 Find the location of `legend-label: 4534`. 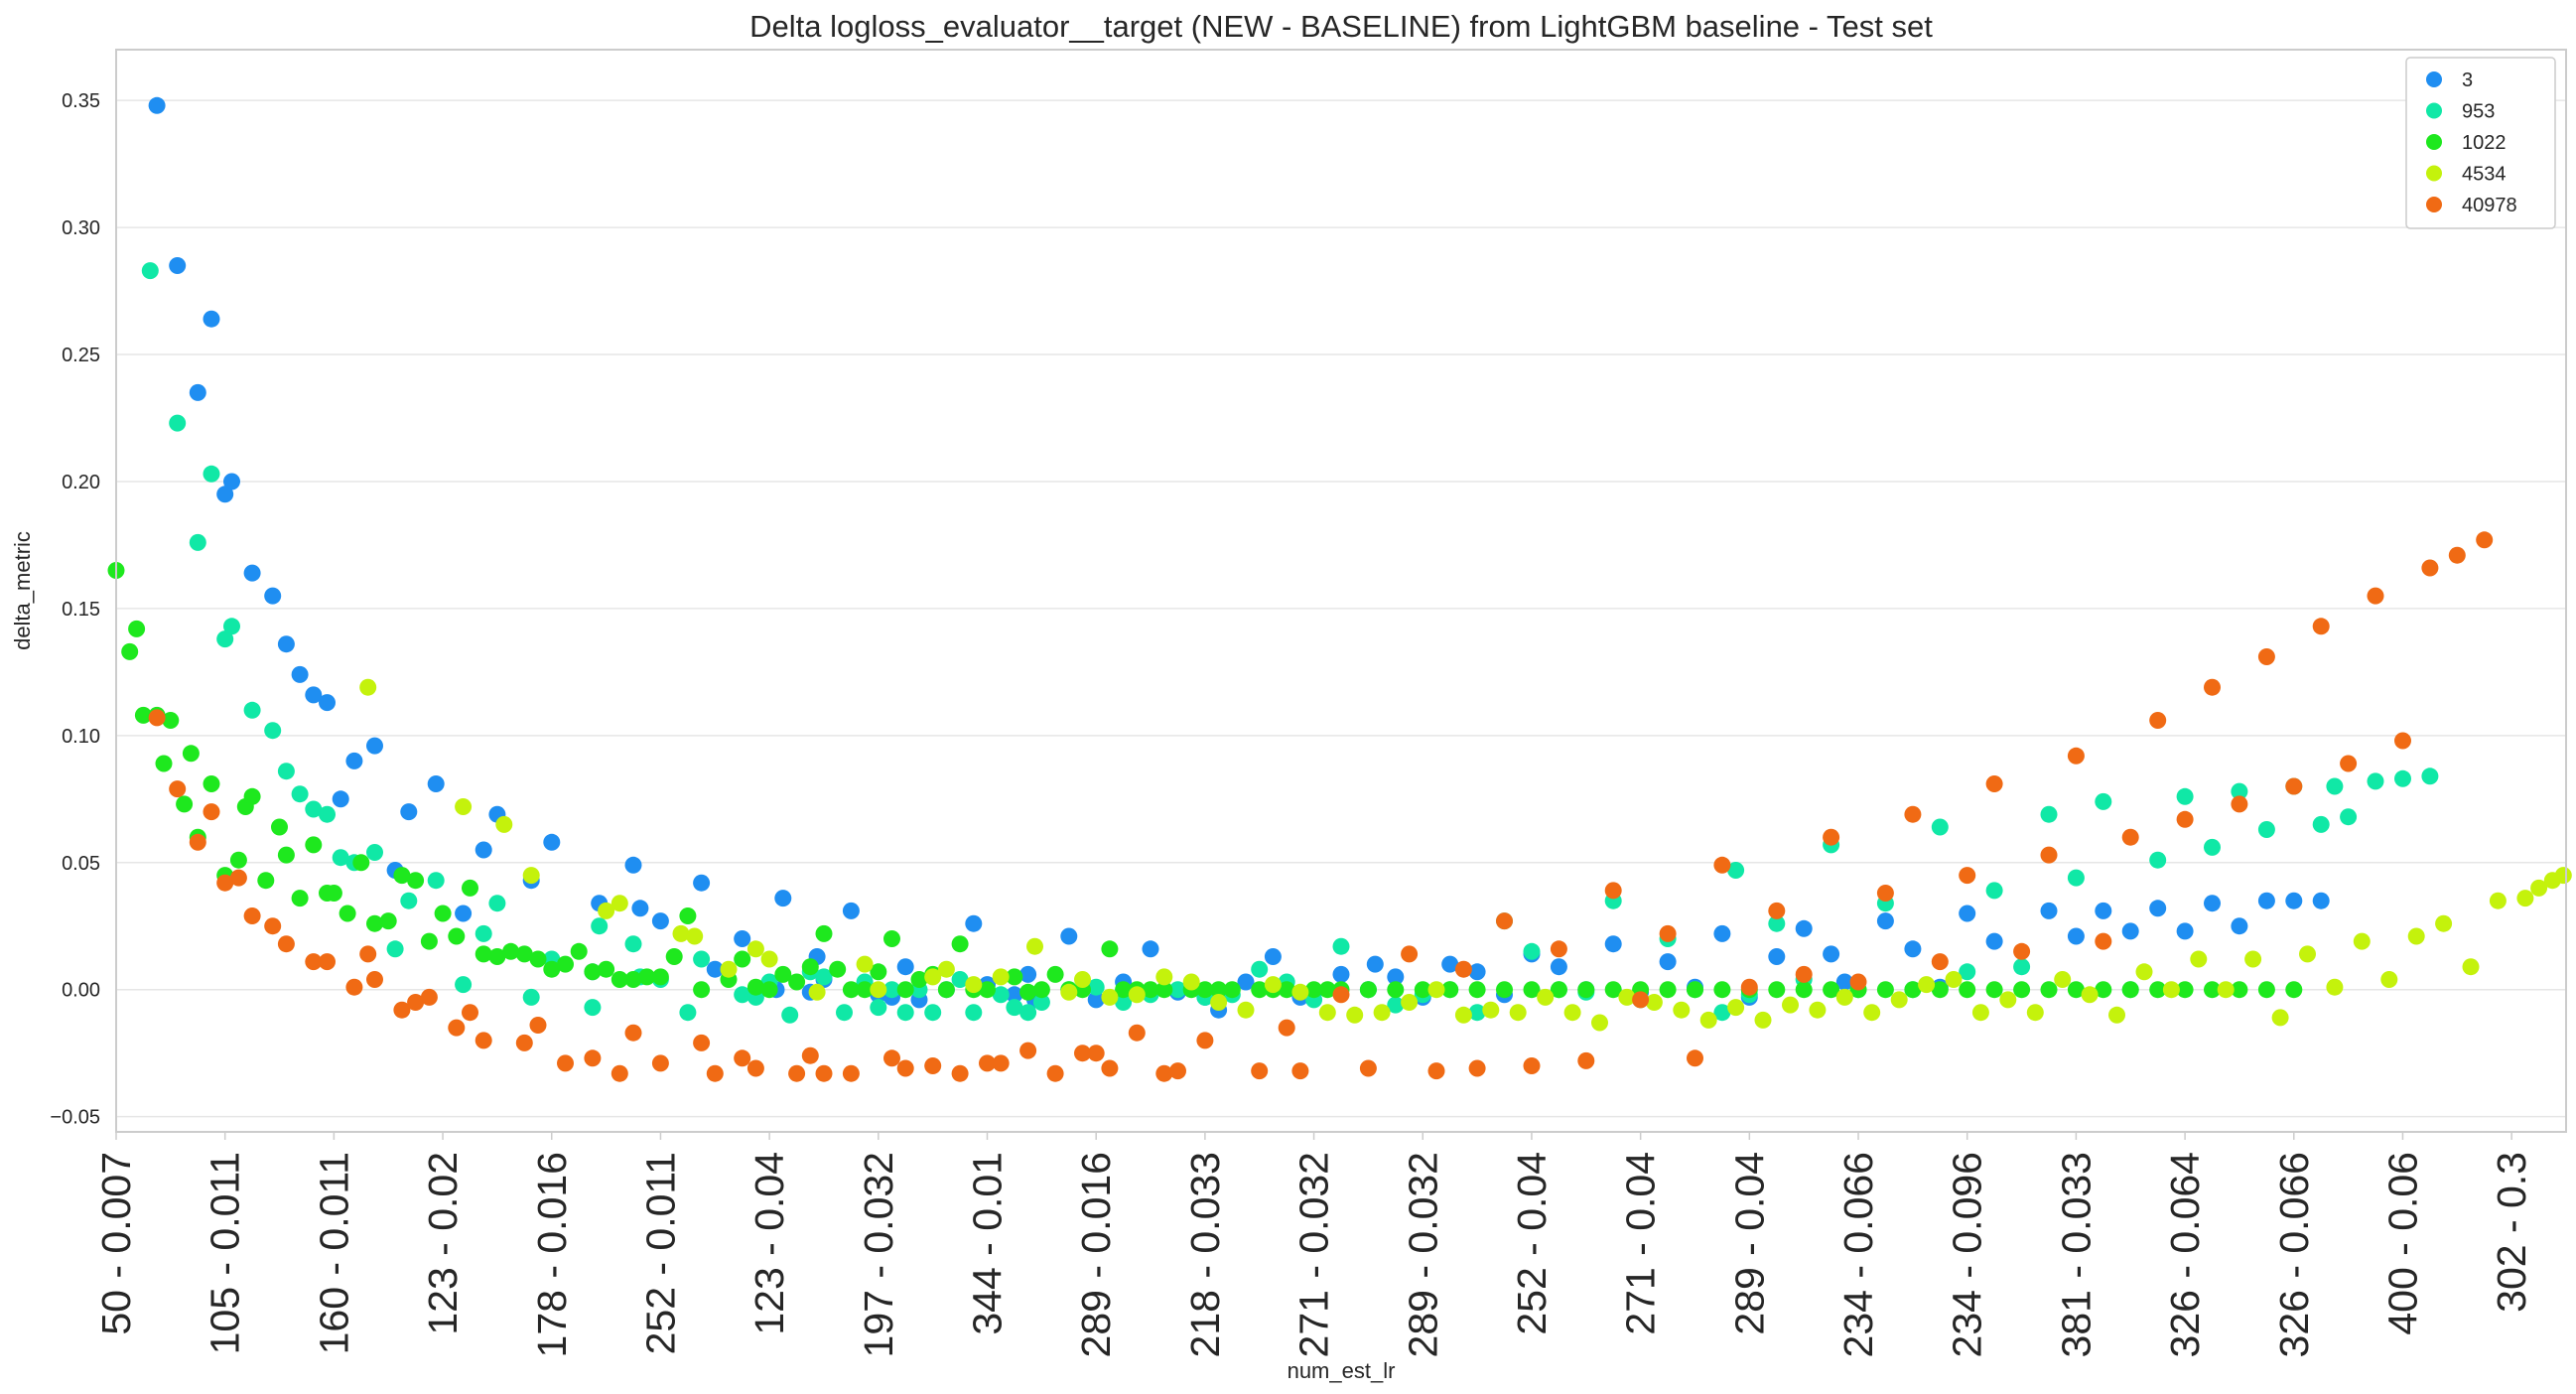

legend-label: 4534 is located at coordinates (2484, 175).